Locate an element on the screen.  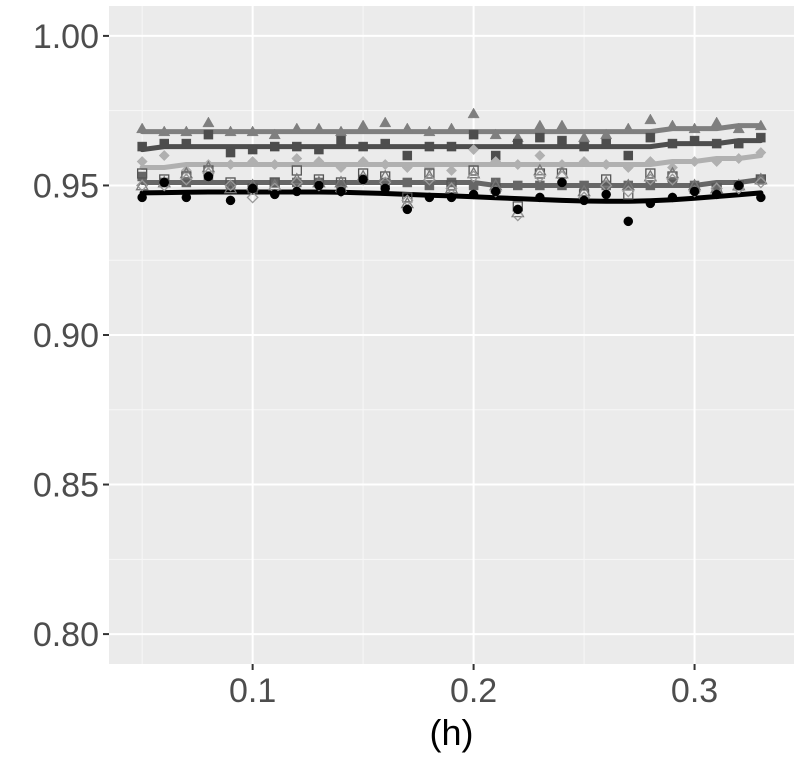
x-tick-label: 0.1 is located at coordinates (252, 691).